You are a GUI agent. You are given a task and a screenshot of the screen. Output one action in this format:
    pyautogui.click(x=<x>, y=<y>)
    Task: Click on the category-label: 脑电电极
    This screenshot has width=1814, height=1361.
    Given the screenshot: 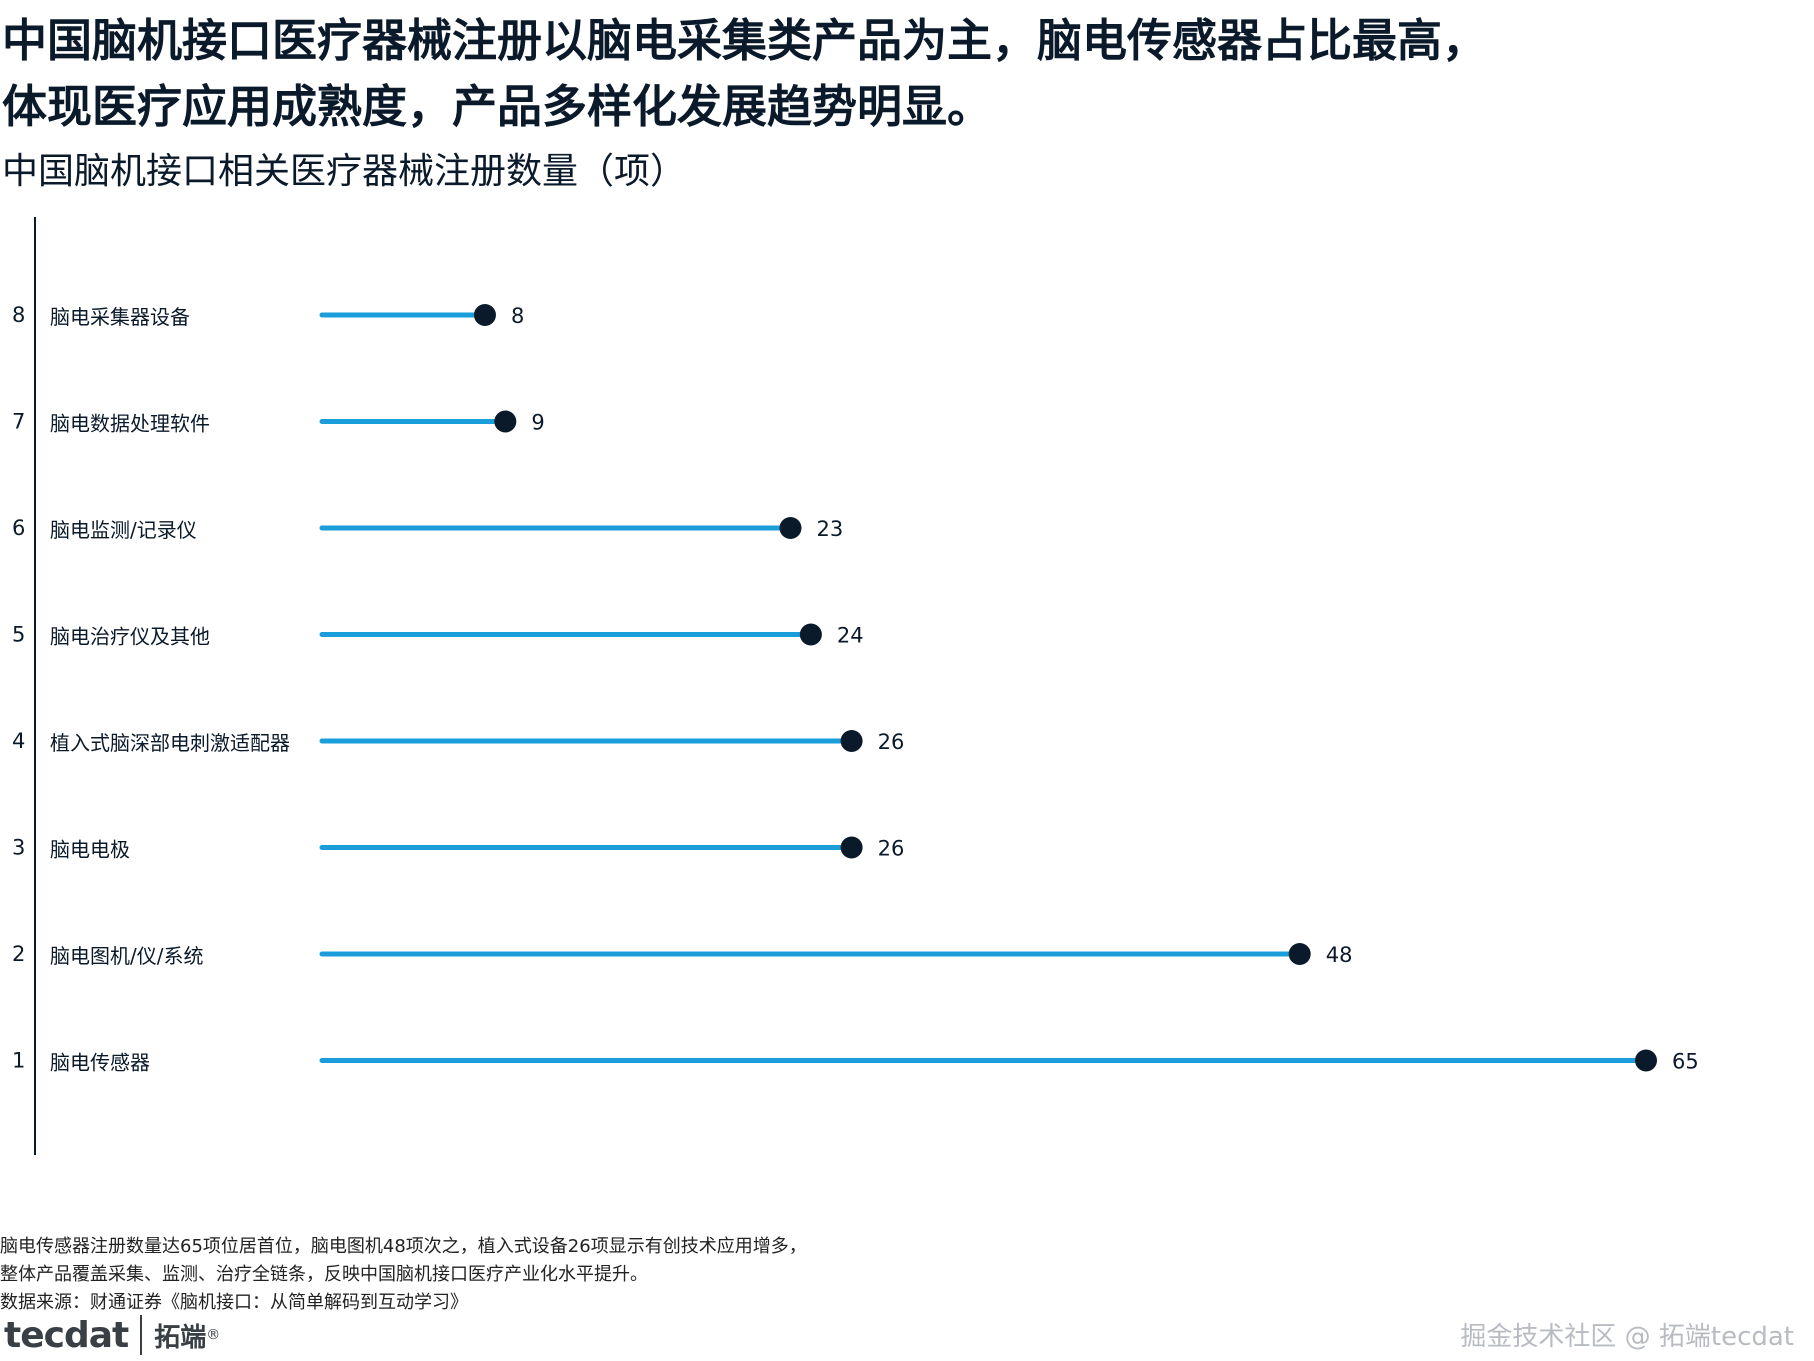 What is the action you would take?
    pyautogui.click(x=90, y=850)
    